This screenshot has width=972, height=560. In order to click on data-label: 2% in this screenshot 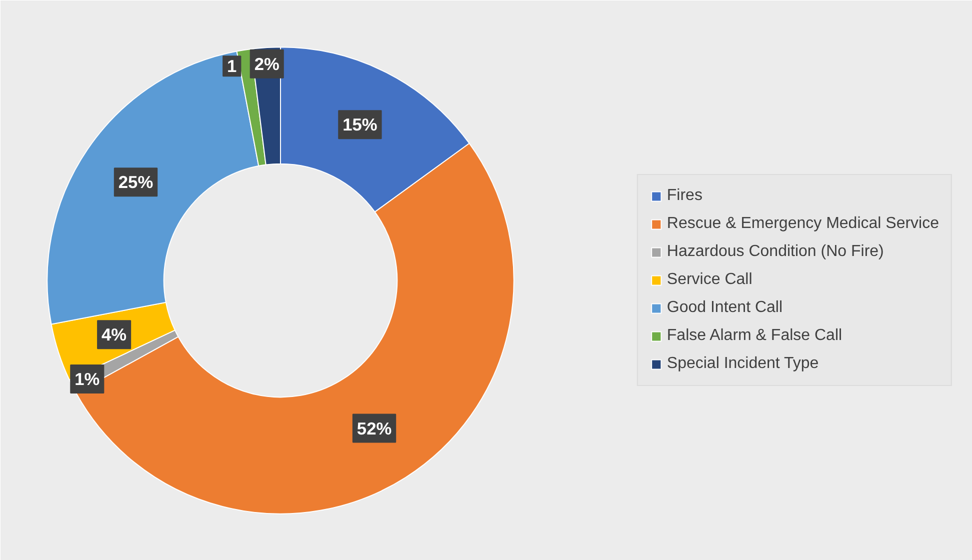, I will do `click(267, 64)`.